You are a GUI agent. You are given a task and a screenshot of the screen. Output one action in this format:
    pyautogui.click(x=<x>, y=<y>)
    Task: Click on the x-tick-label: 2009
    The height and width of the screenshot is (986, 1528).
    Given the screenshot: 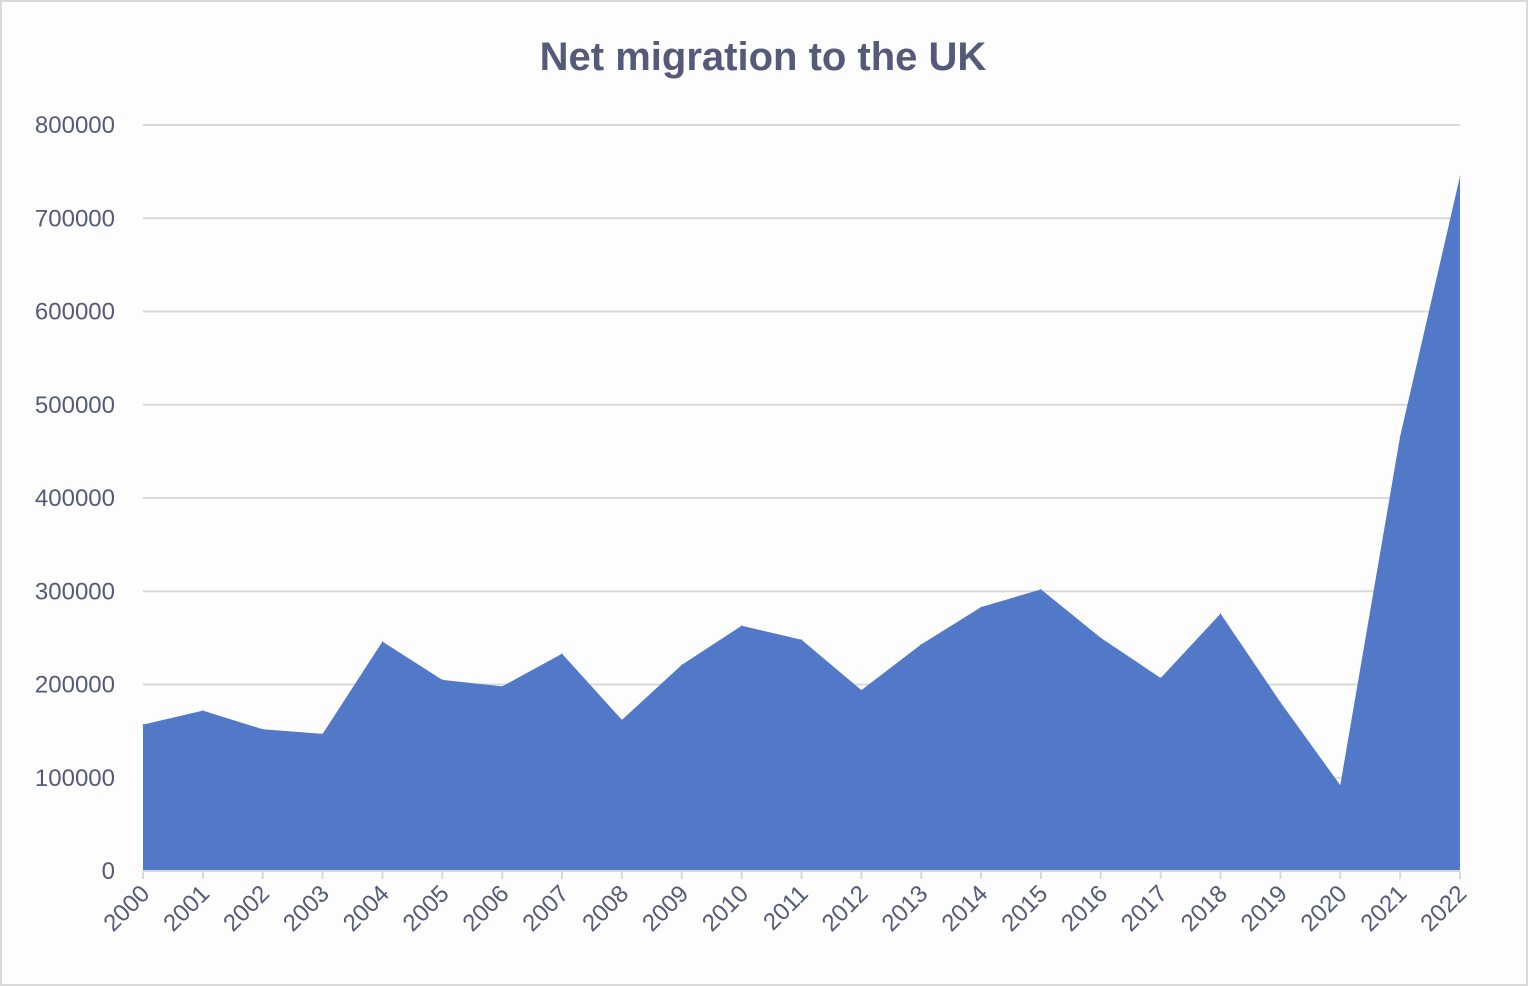 What is the action you would take?
    pyautogui.click(x=665, y=908)
    